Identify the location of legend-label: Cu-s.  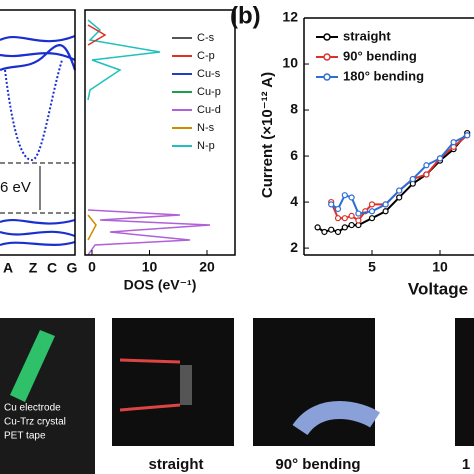
(209, 74).